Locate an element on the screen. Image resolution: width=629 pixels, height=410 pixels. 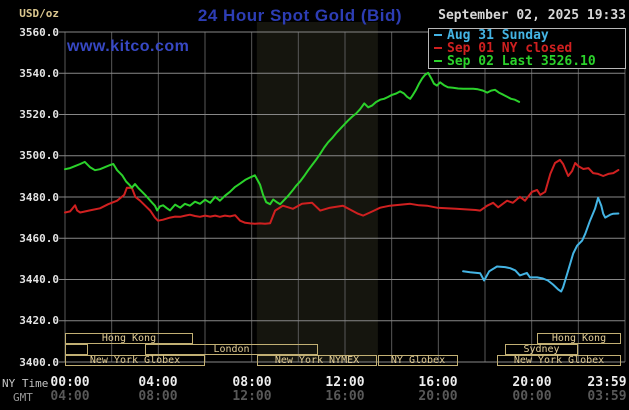
y-tick-label: 3480.0 is located at coordinates (39, 197).